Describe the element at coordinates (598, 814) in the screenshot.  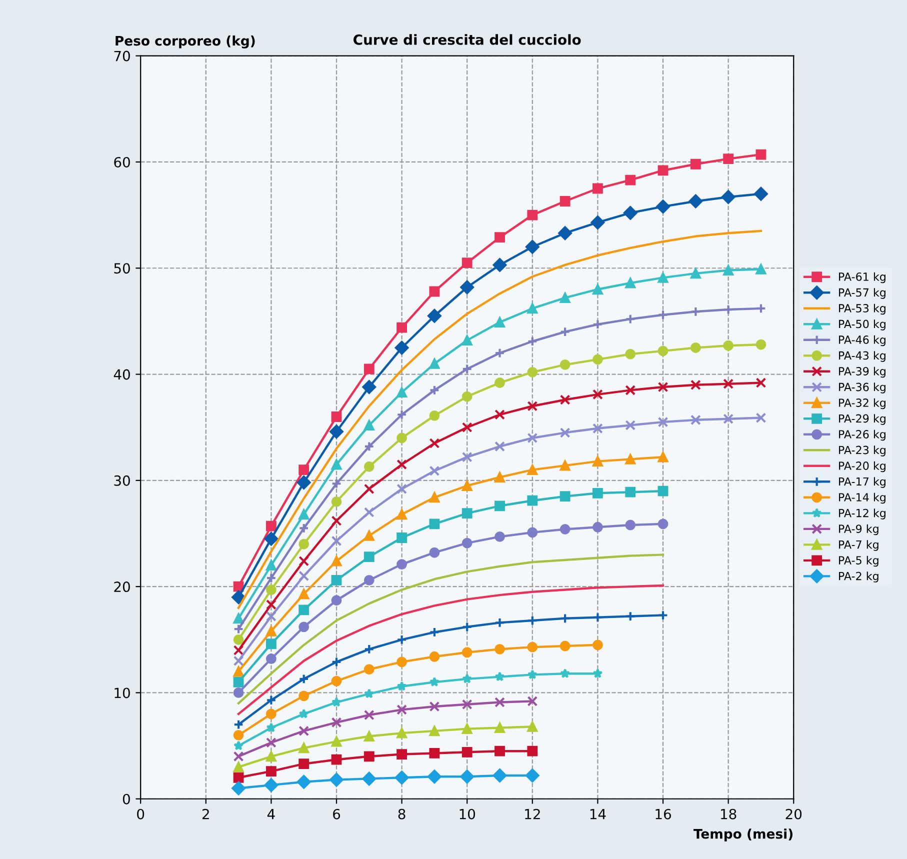
I see `x-tick-label: 14` at that location.